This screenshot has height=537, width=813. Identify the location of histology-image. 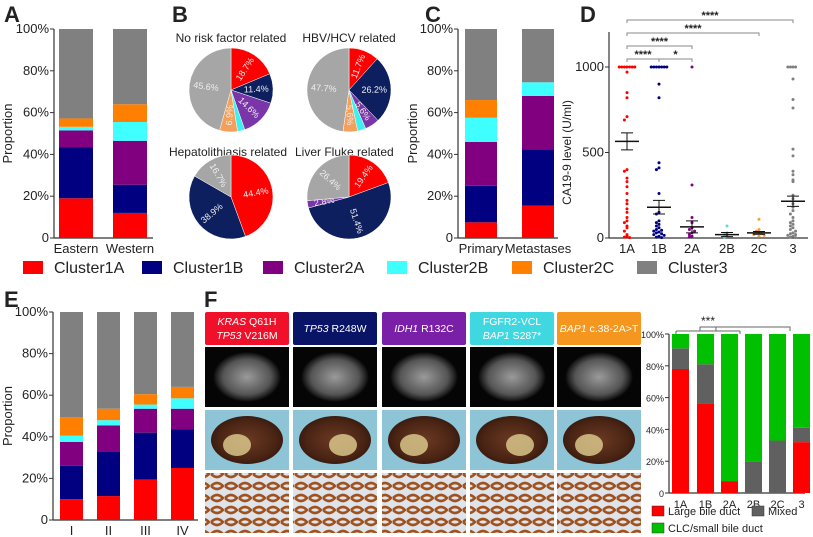
(335, 503).